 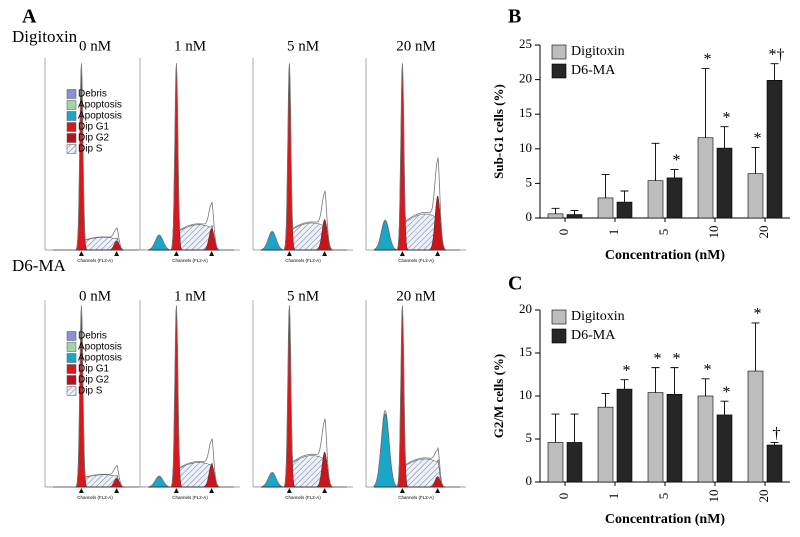 I want to click on legend-label: D6-MA, so click(x=593, y=70).